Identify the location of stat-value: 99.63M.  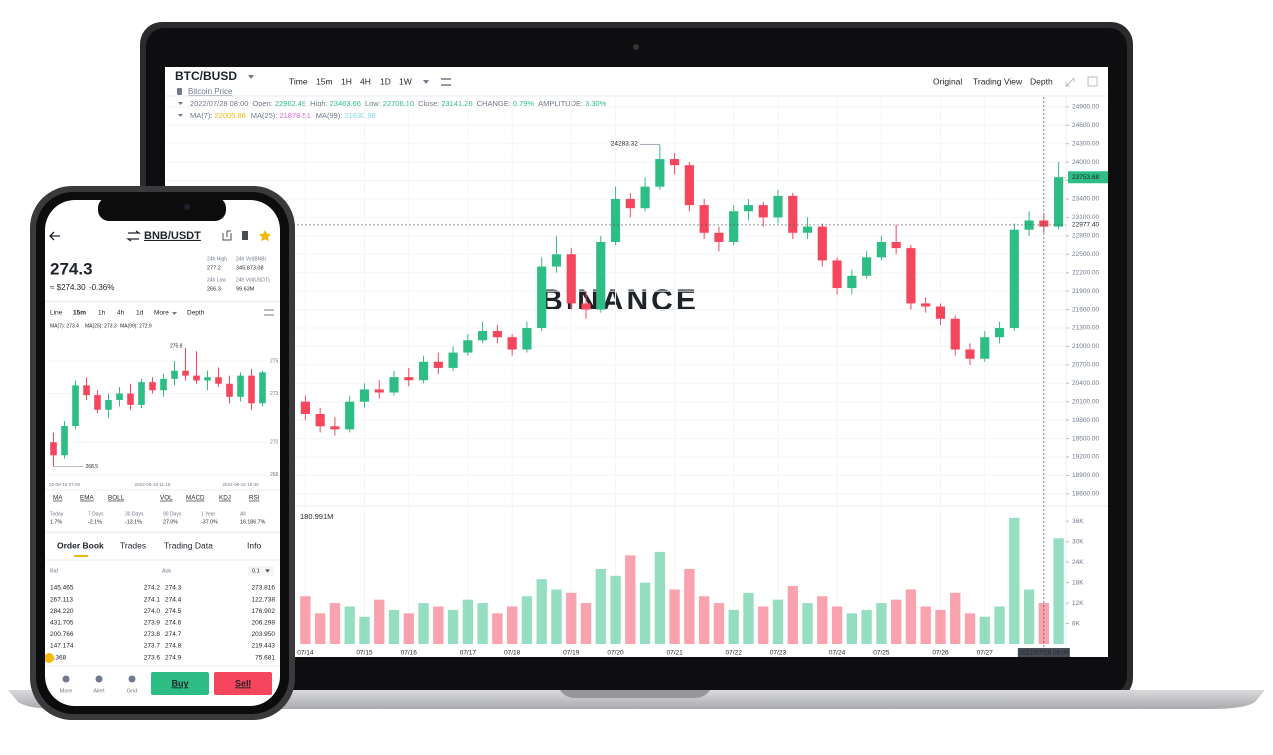
(245, 289).